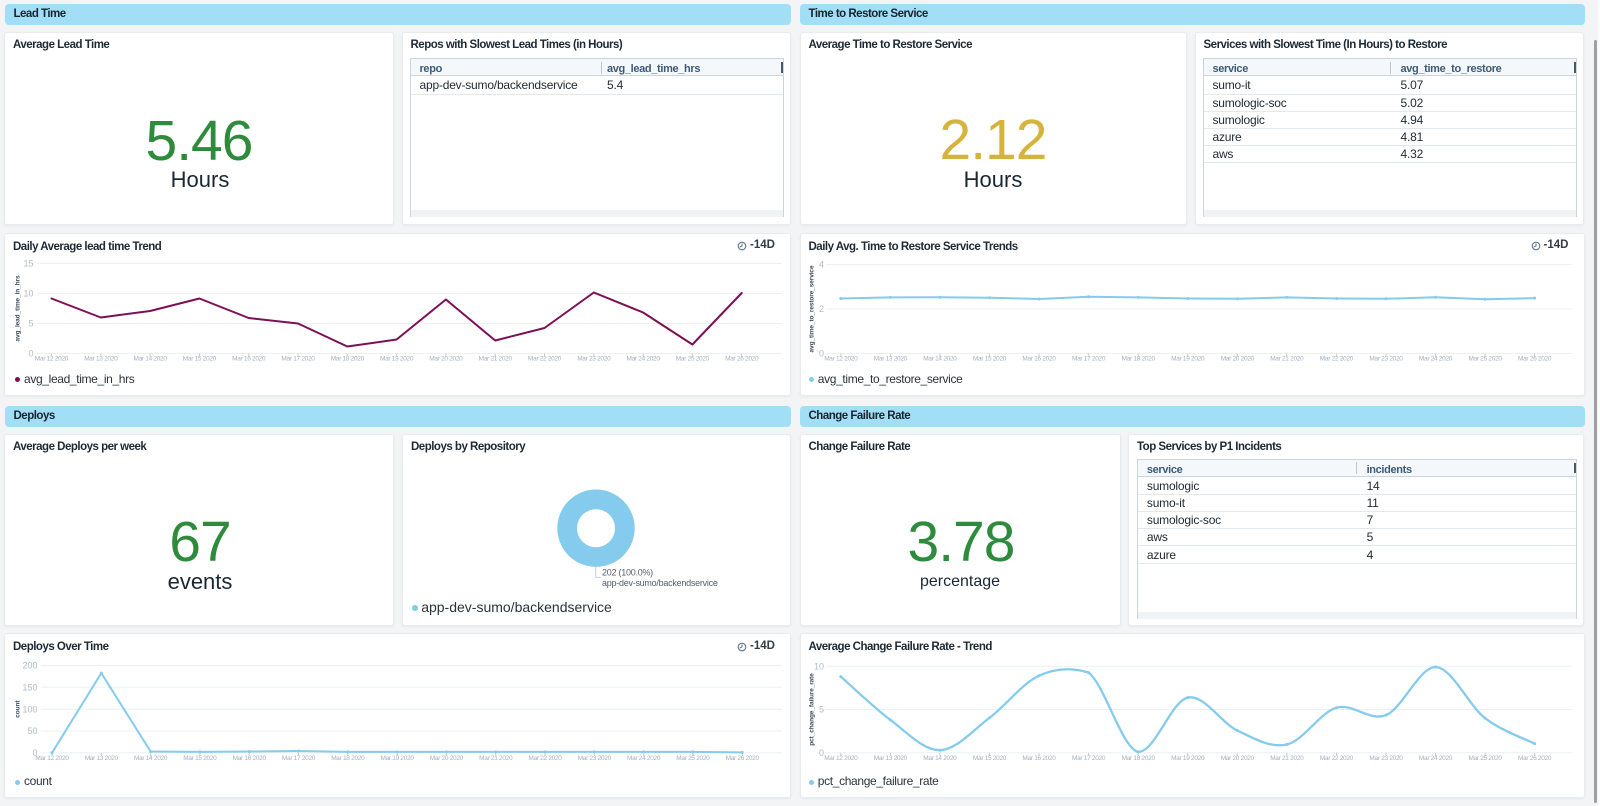 The image size is (1600, 806). What do you see at coordinates (18, 308) in the screenshot?
I see `svg-text: avg_lead_time_in_hrs` at bounding box center [18, 308].